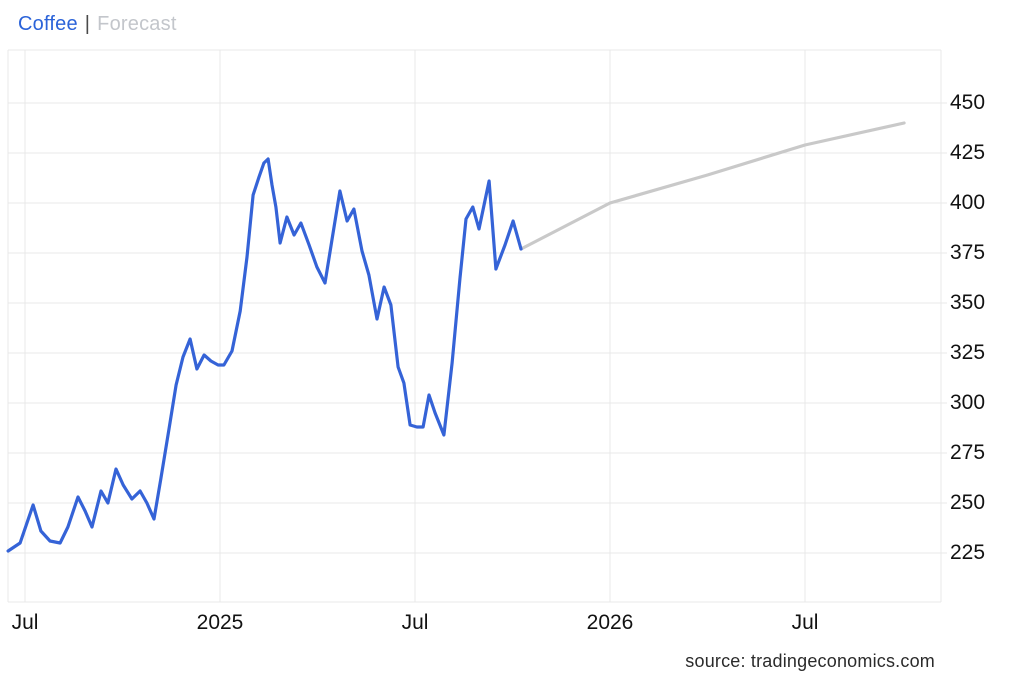  Describe the element at coordinates (610, 622) in the screenshot. I see `x-axis-label: 2026` at that location.